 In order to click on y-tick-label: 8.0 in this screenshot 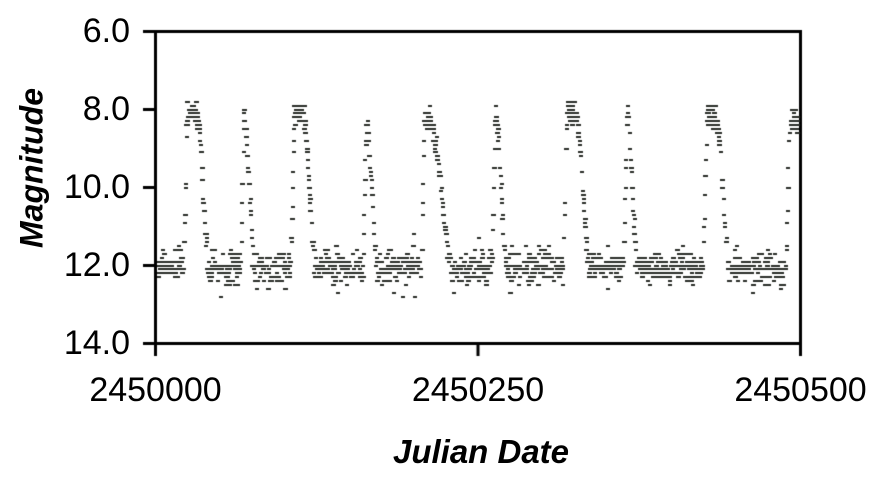, I will do `click(106, 108)`.